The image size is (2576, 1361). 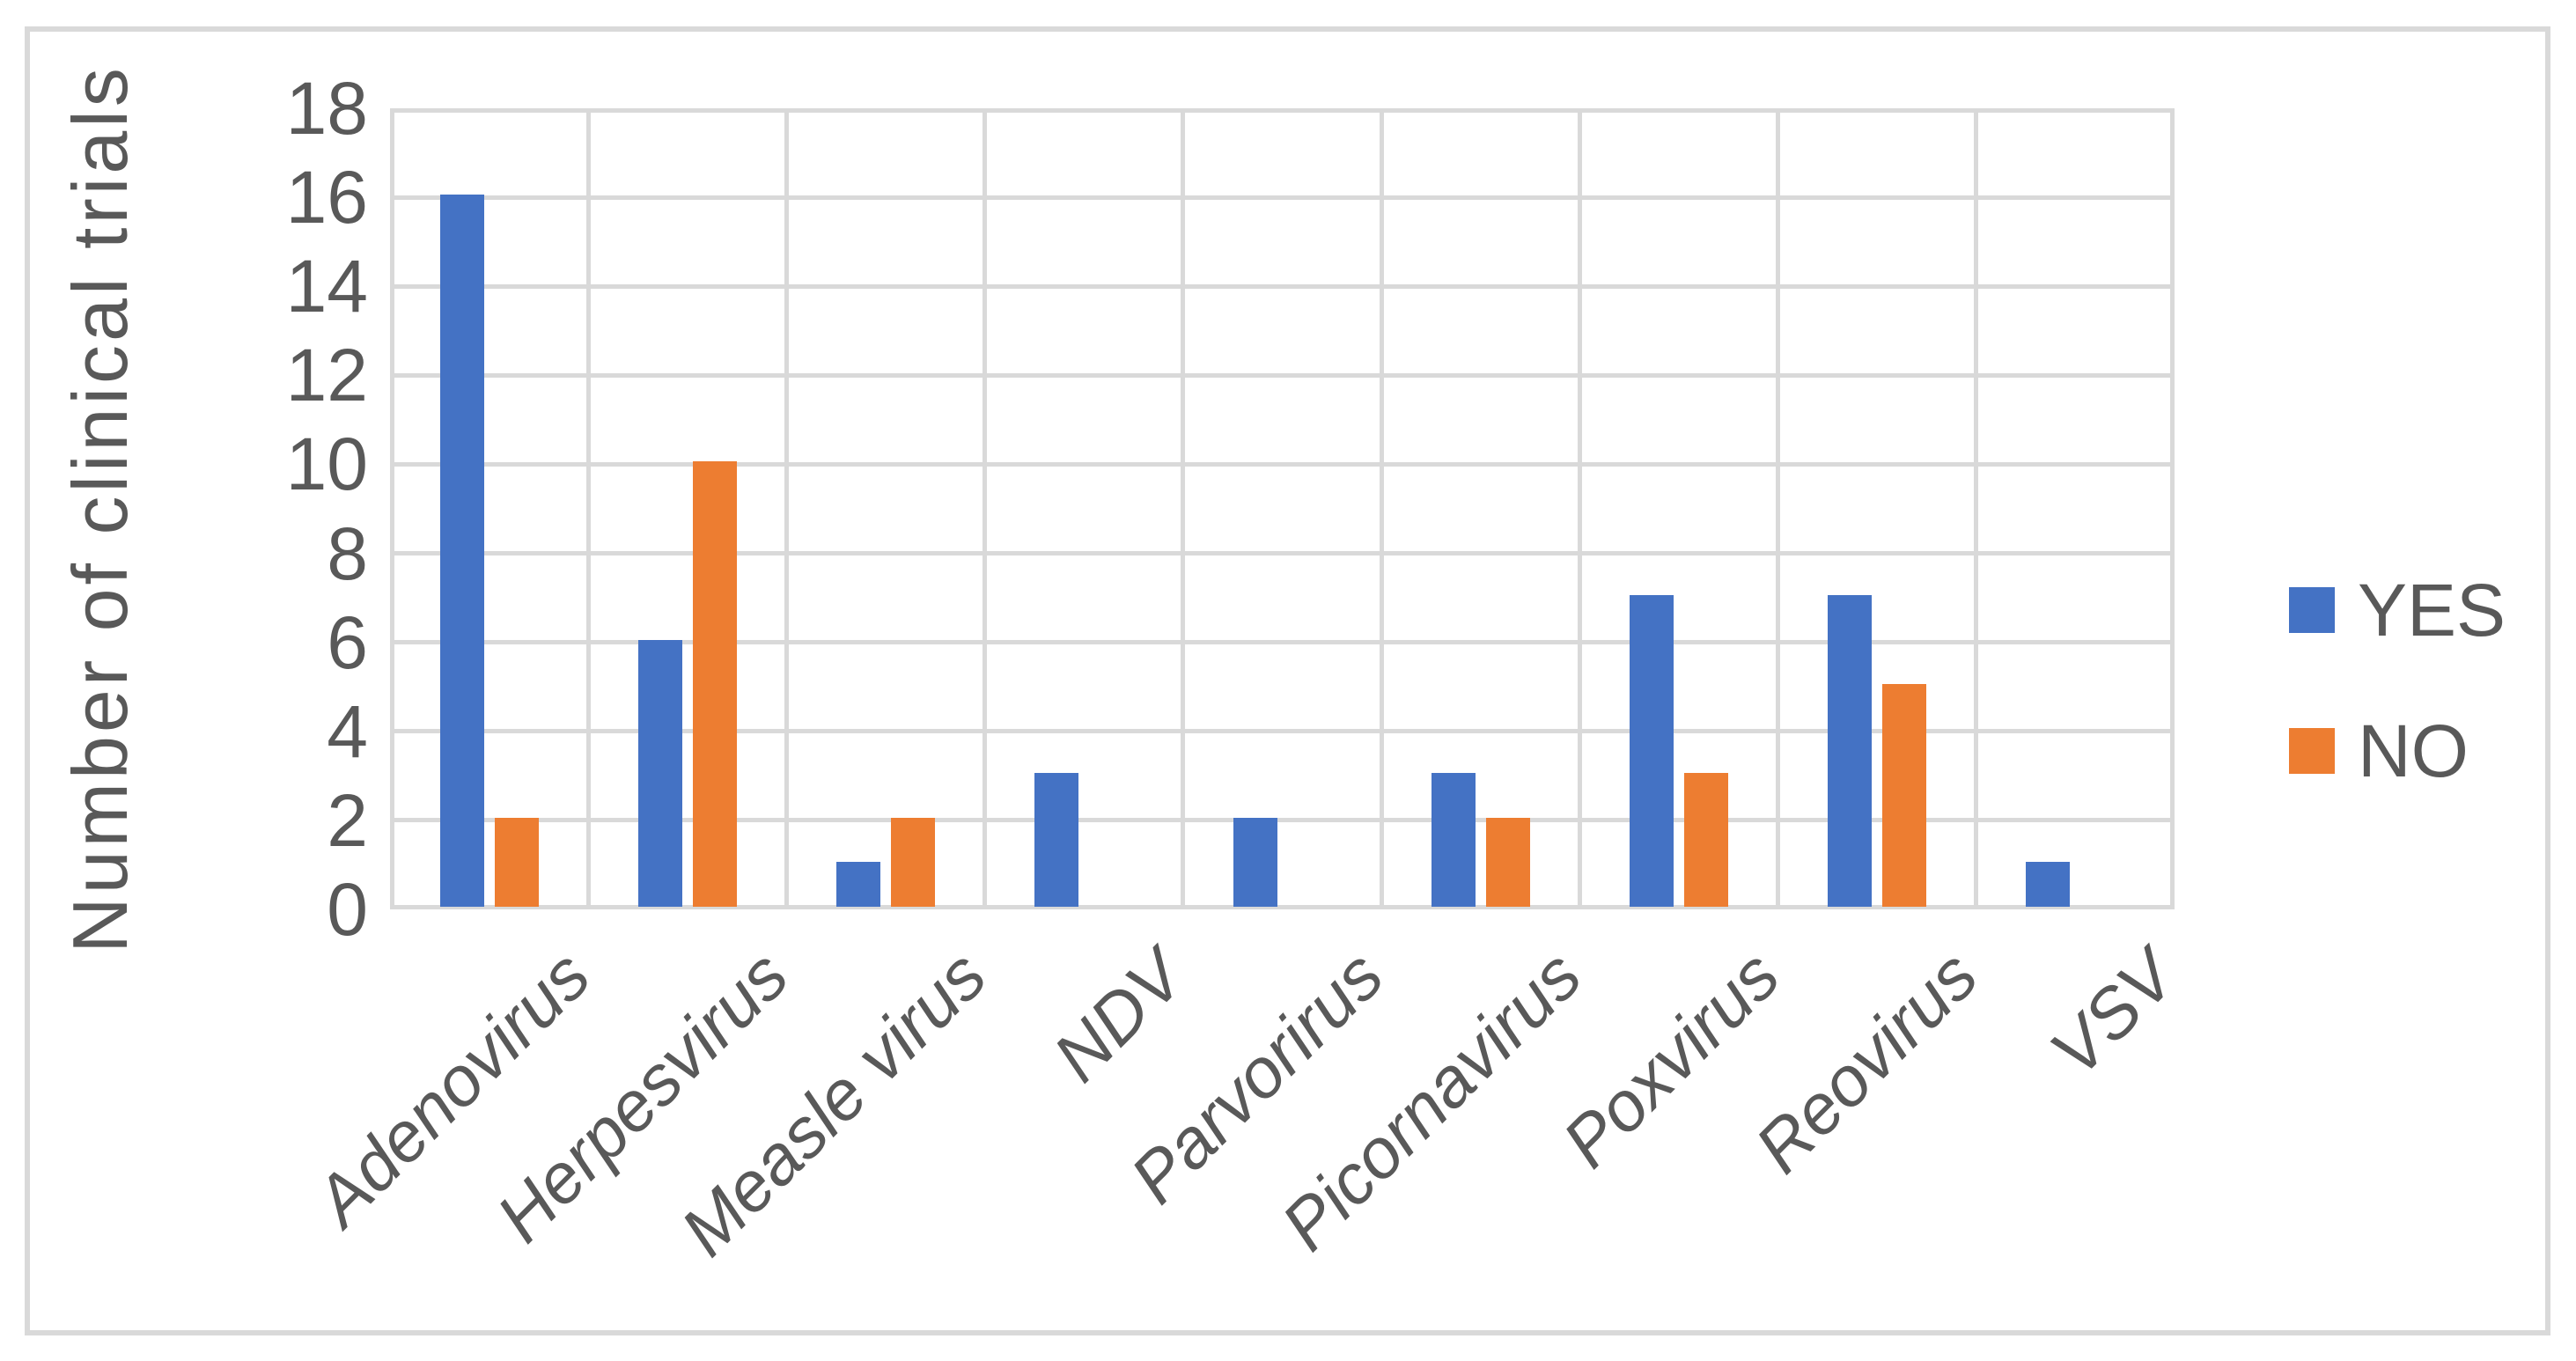 I want to click on ytick-label-2: 2, so click(x=348, y=820).